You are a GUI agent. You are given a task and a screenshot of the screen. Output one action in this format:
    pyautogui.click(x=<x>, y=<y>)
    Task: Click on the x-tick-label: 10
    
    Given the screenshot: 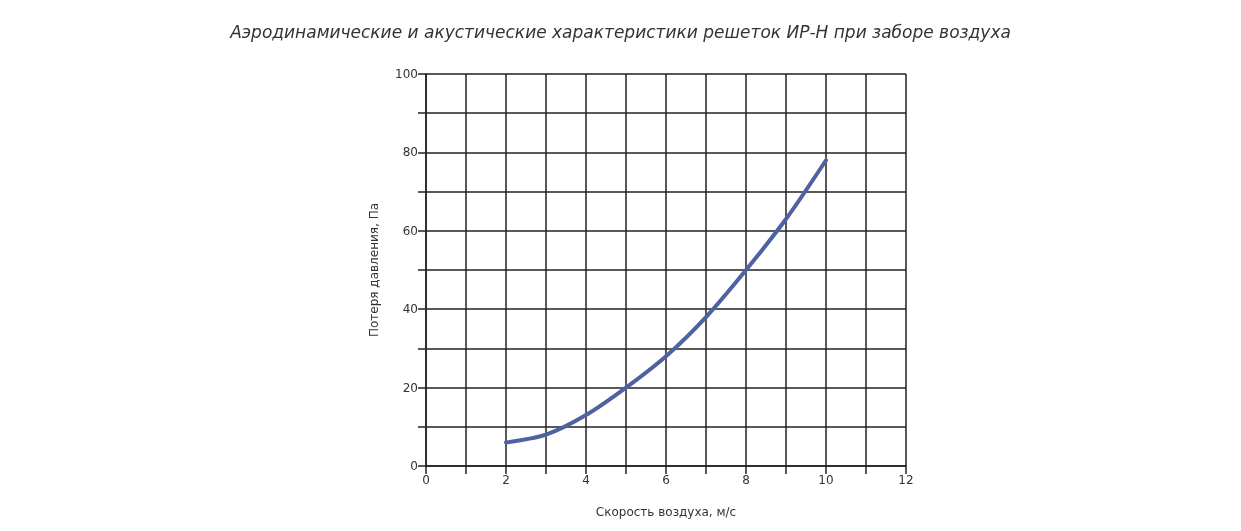 What is the action you would take?
    pyautogui.click(x=826, y=480)
    